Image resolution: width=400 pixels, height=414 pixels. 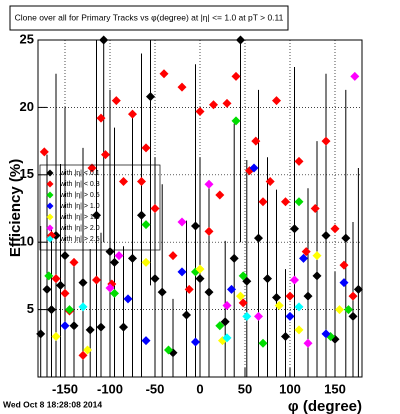 I want to click on x-tick-label: 150, so click(x=335, y=388).